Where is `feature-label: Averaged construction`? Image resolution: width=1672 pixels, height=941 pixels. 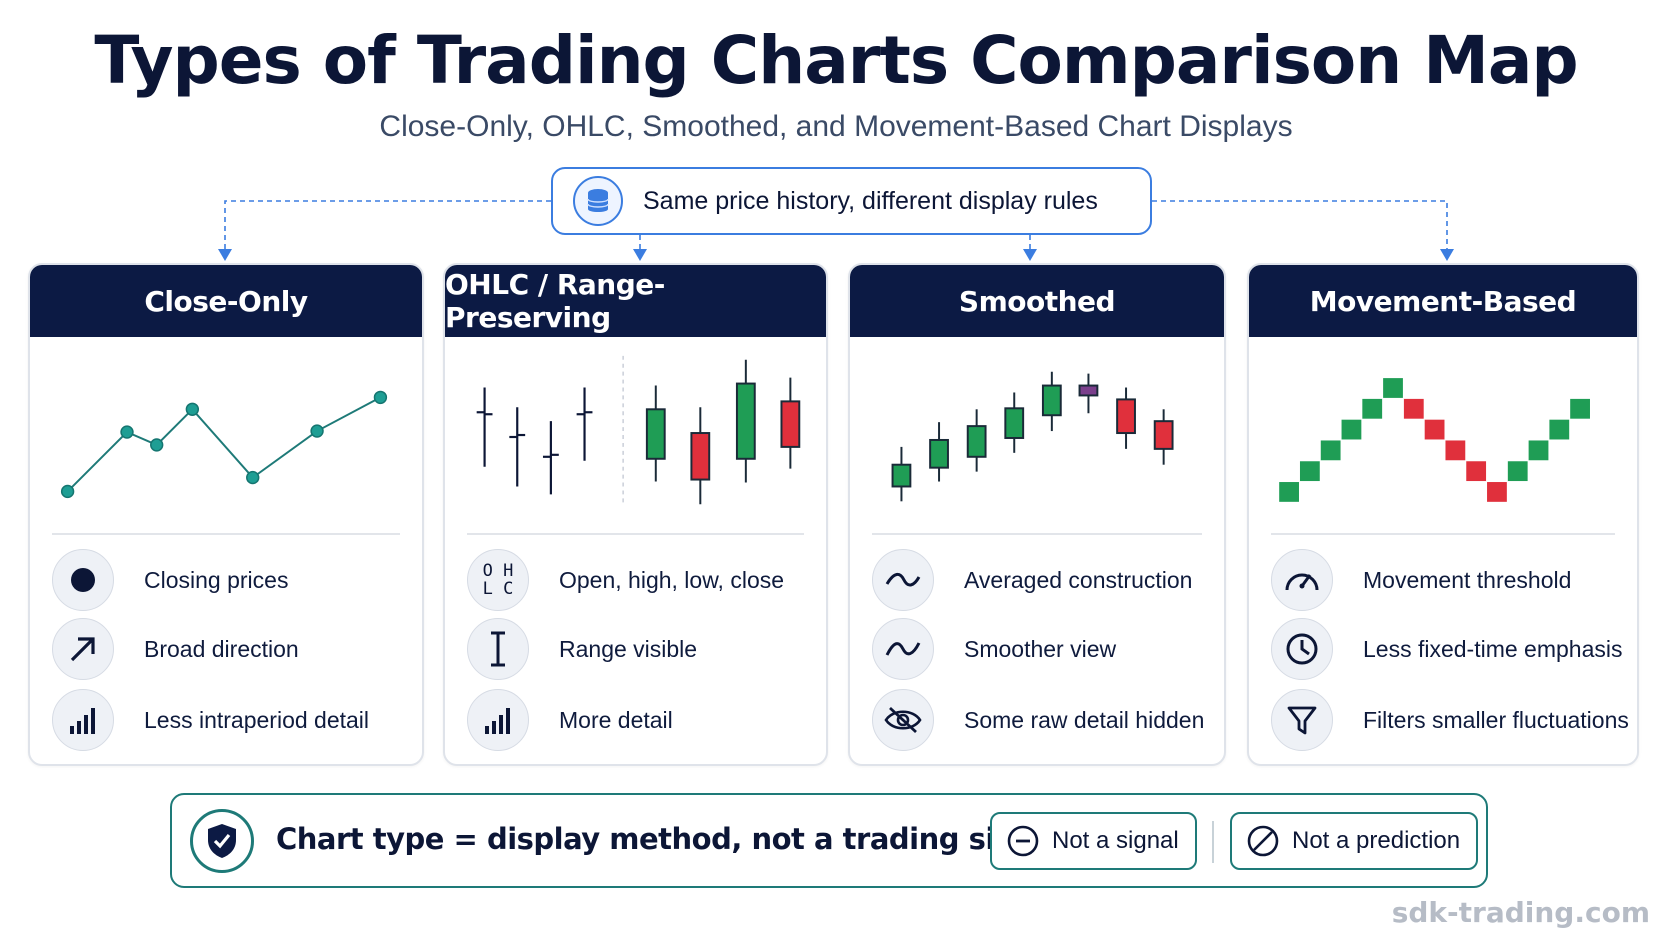
feature-label: Averaged construction is located at coordinates (1078, 579).